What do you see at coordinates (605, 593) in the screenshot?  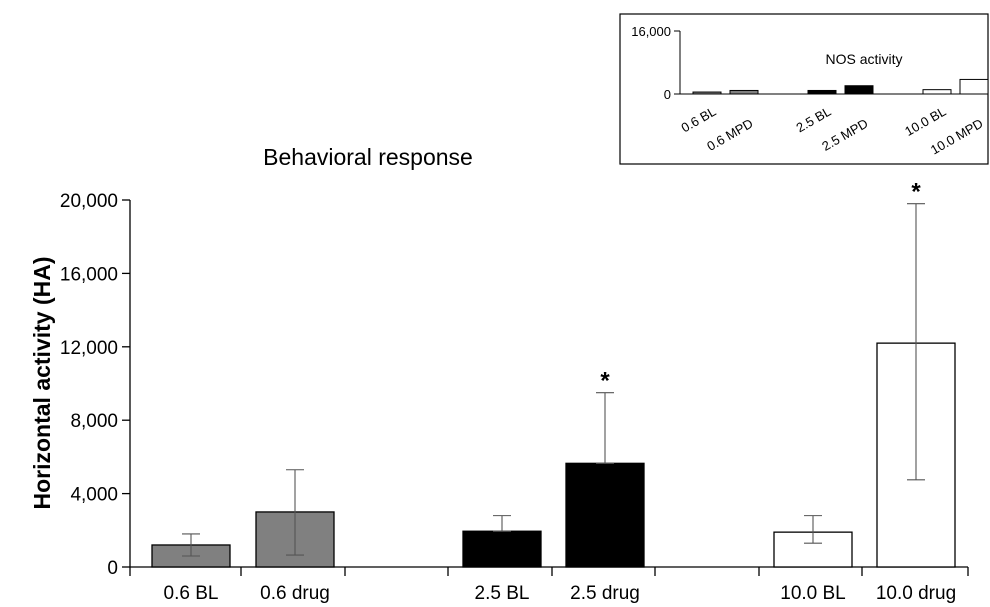 I see `x-tick-label: 2.5 drug` at bounding box center [605, 593].